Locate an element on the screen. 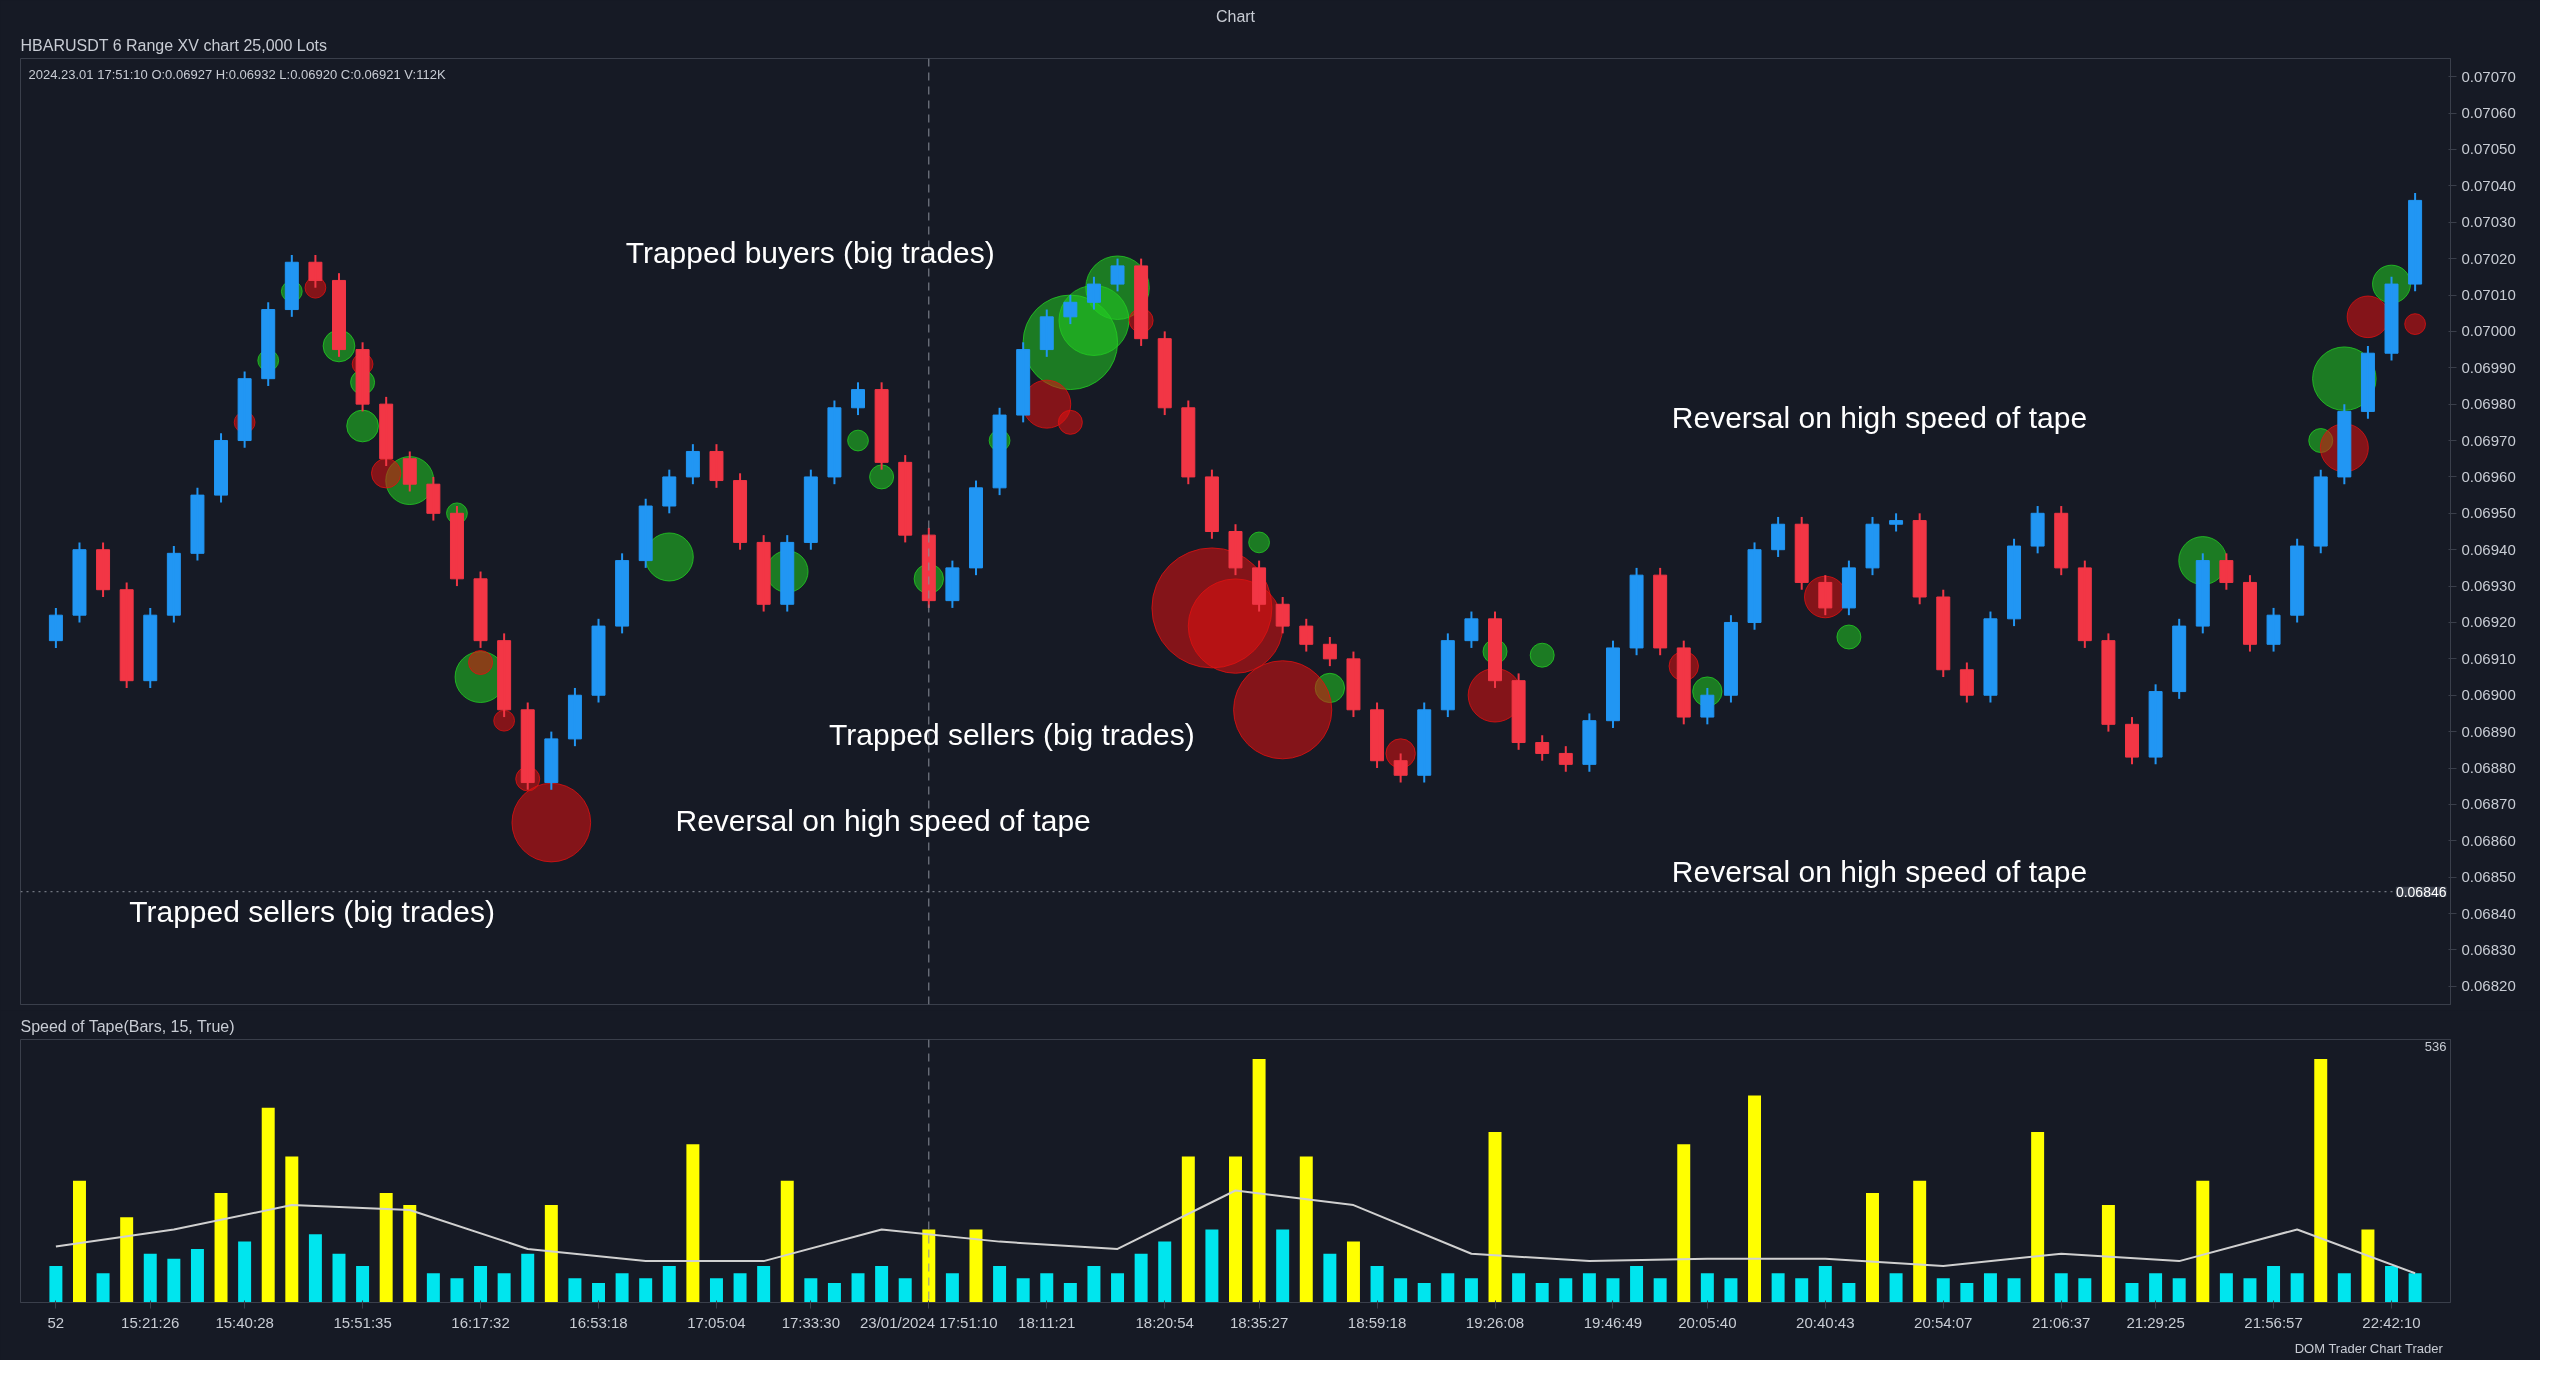 The image size is (2559, 1390). x-tick-label: 18:20:54 is located at coordinates (1164, 1322).